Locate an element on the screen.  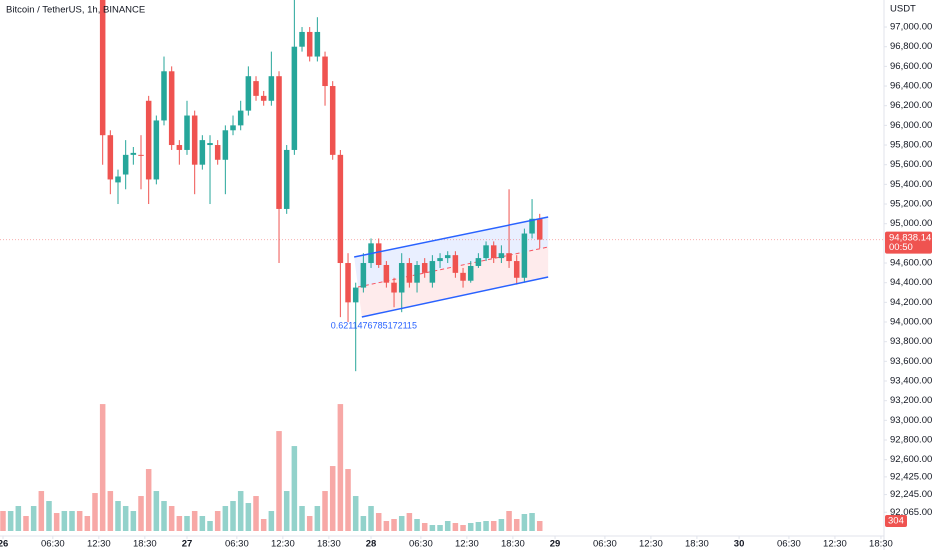
x-tick-label: 28 is located at coordinates (371, 544).